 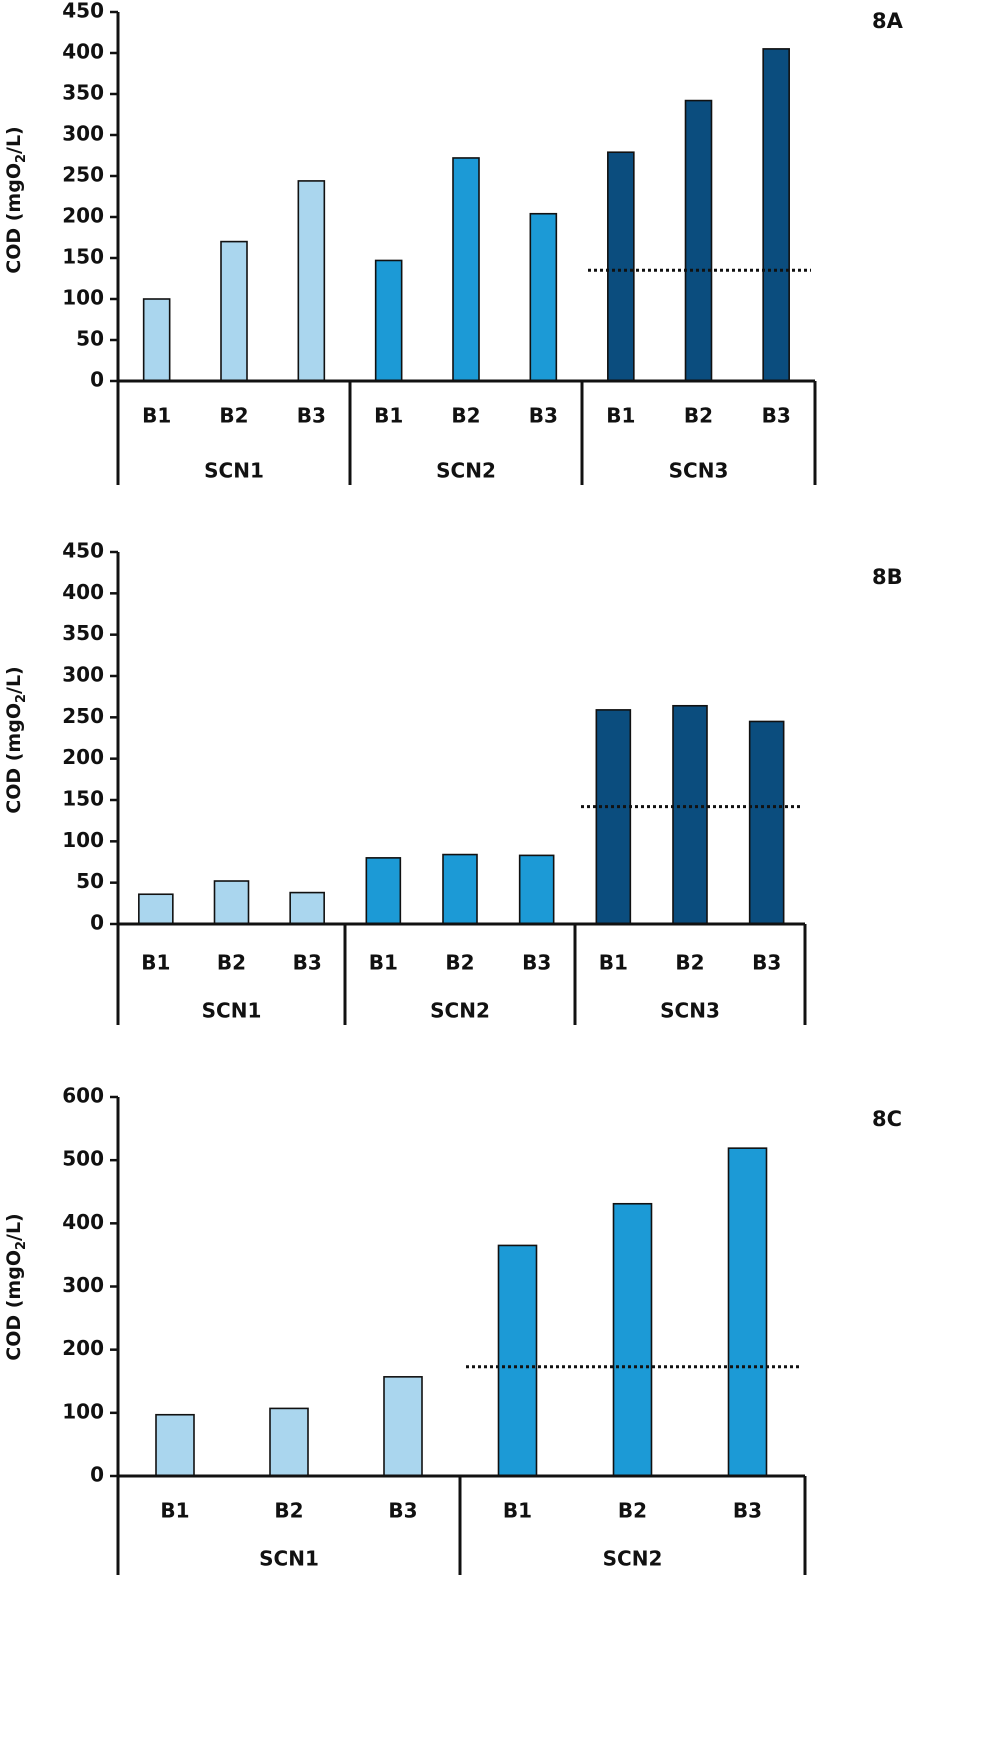 I want to click on y-tick-label: 150, so click(x=83, y=257).